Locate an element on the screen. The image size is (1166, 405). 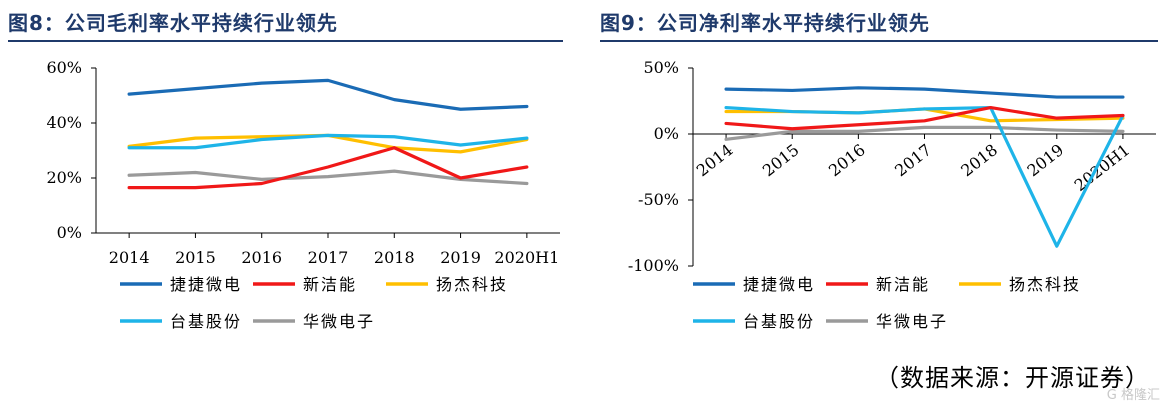
chart-title-gross-margin: 图8：公司毛利率水平持续行业领先 is located at coordinates (173, 23).